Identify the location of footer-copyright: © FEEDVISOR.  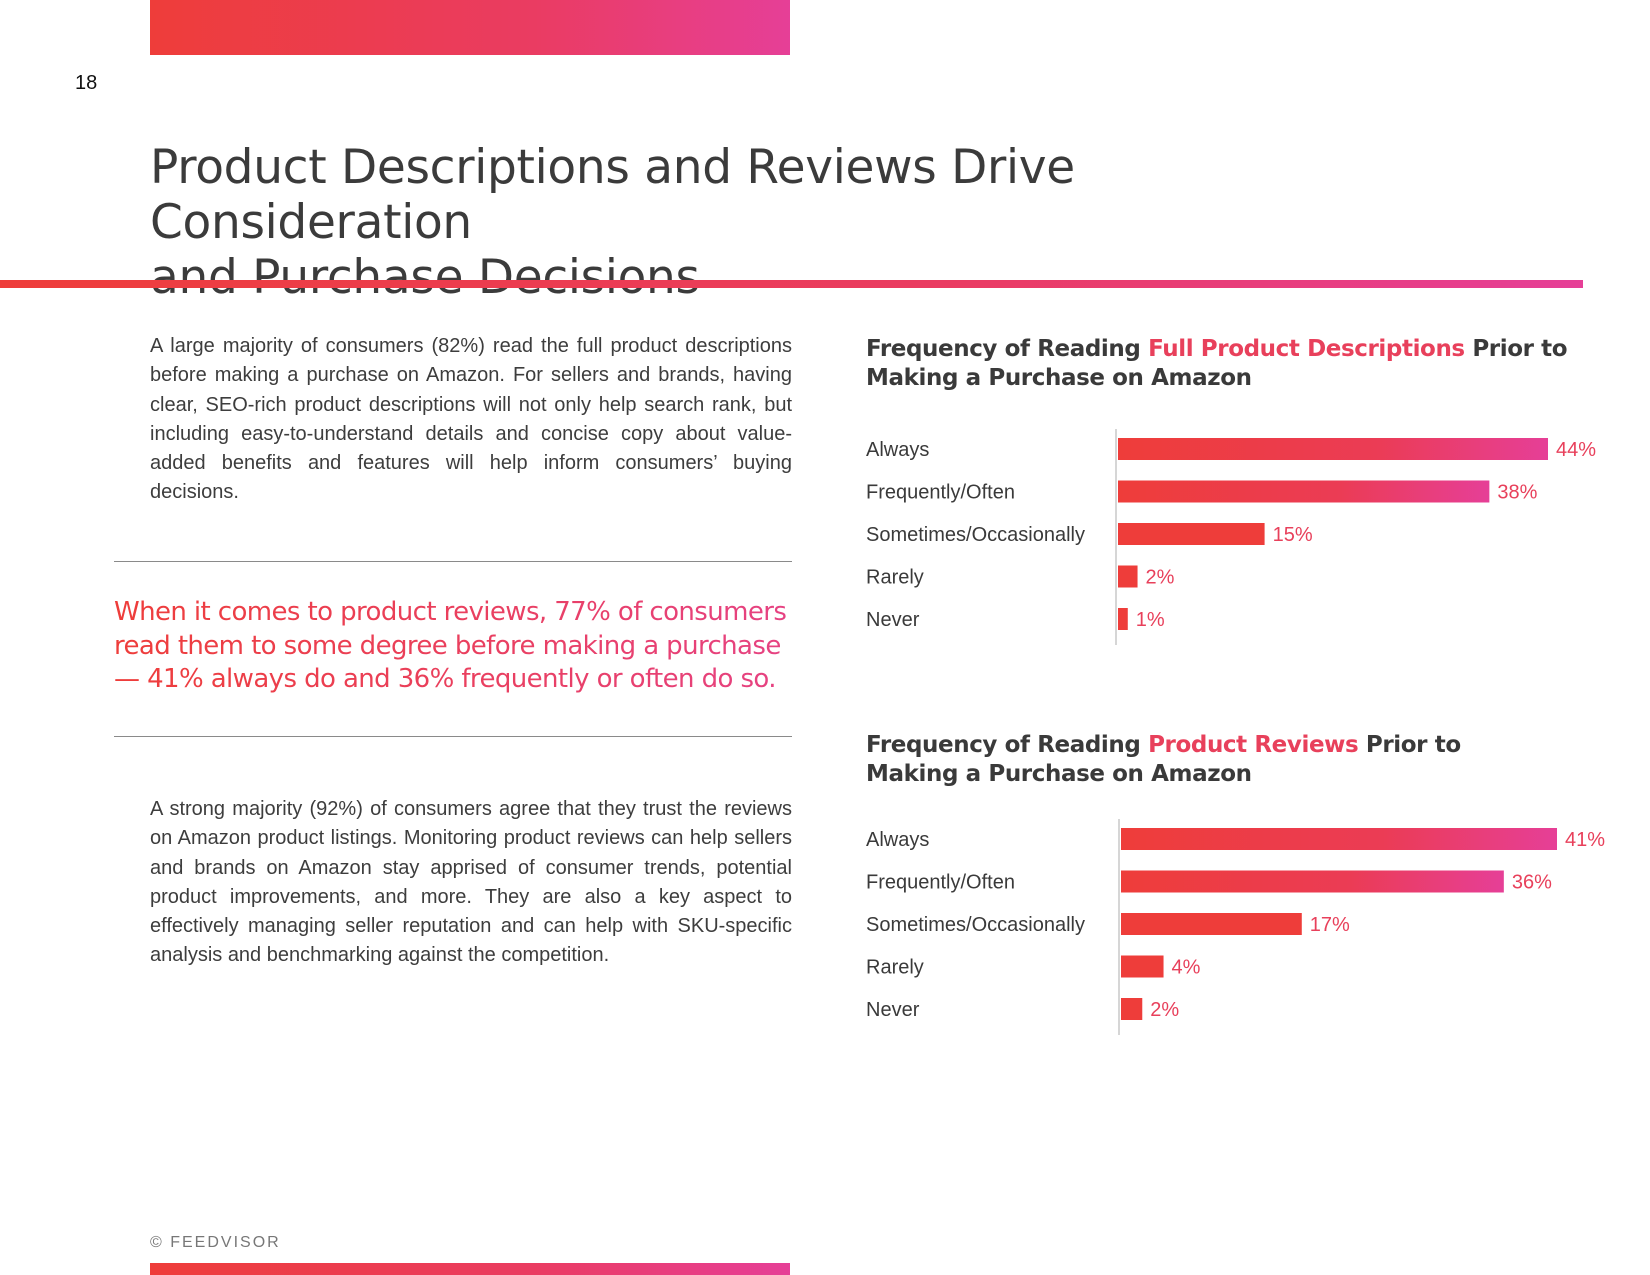
(215, 1242).